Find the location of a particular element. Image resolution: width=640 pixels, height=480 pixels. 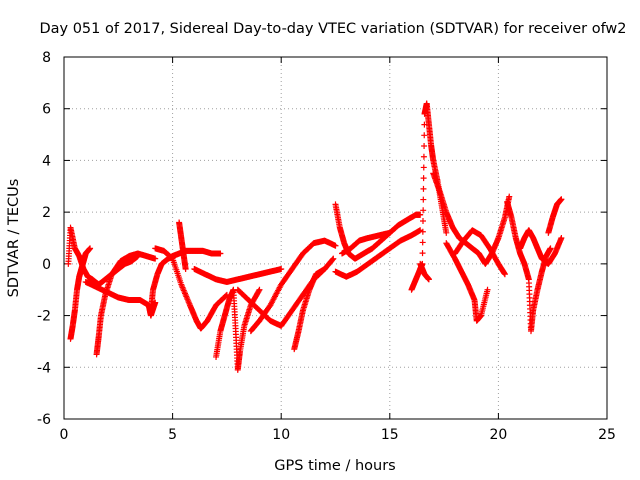

series-arc-i is located at coordinates (238, 329).